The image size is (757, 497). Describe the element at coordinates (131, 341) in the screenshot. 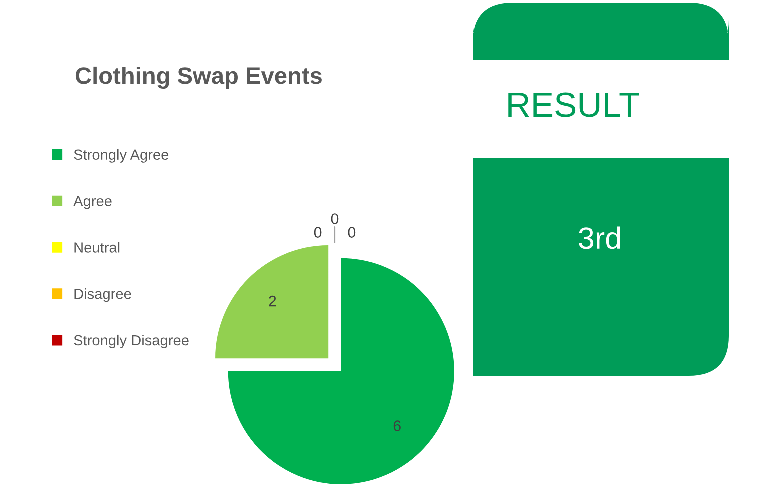

I see `legend-label: Strongly Disagree` at that location.